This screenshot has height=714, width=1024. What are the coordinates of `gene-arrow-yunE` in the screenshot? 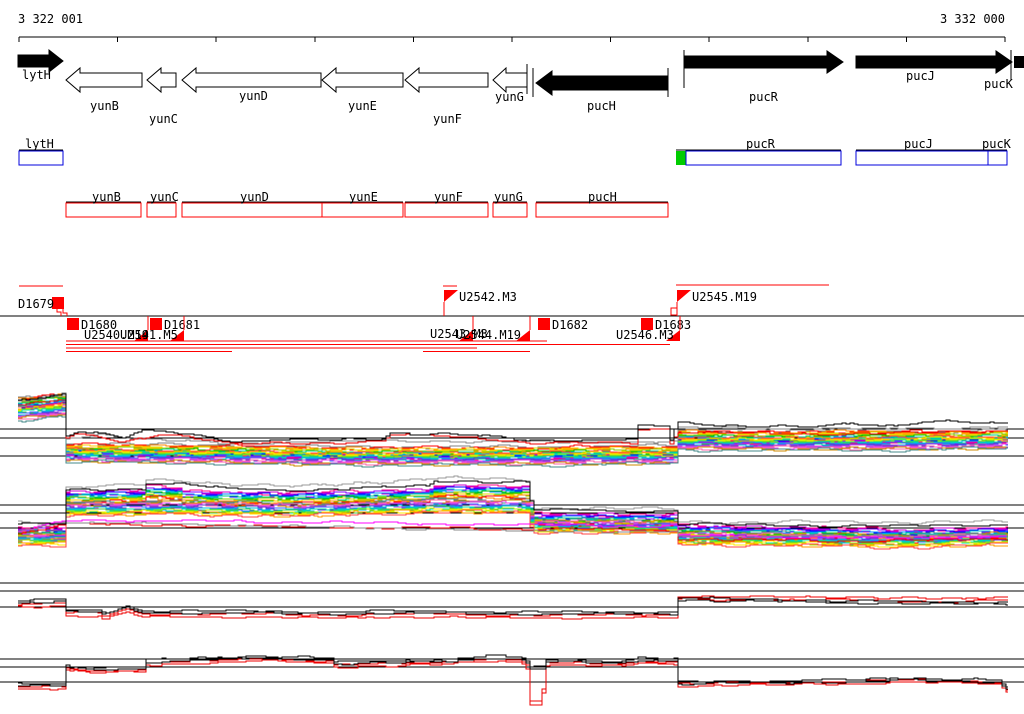 It's located at (362, 80).